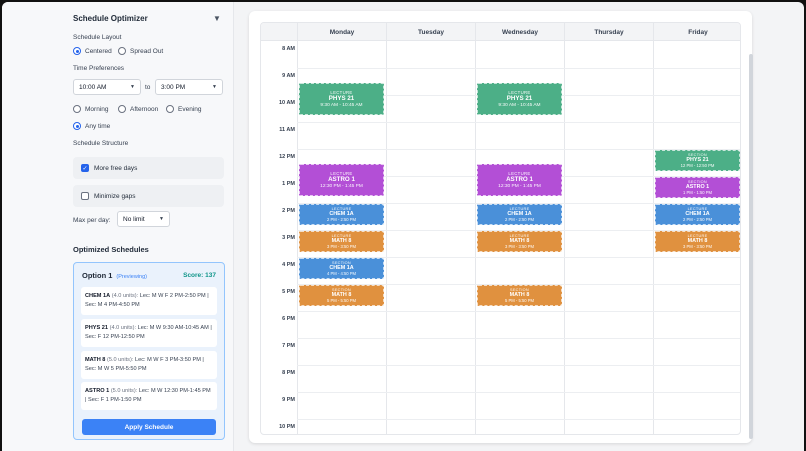 The height and width of the screenshot is (451, 806). Describe the element at coordinates (99, 68) in the screenshot. I see `time-pref-label: Time Preferences` at that location.